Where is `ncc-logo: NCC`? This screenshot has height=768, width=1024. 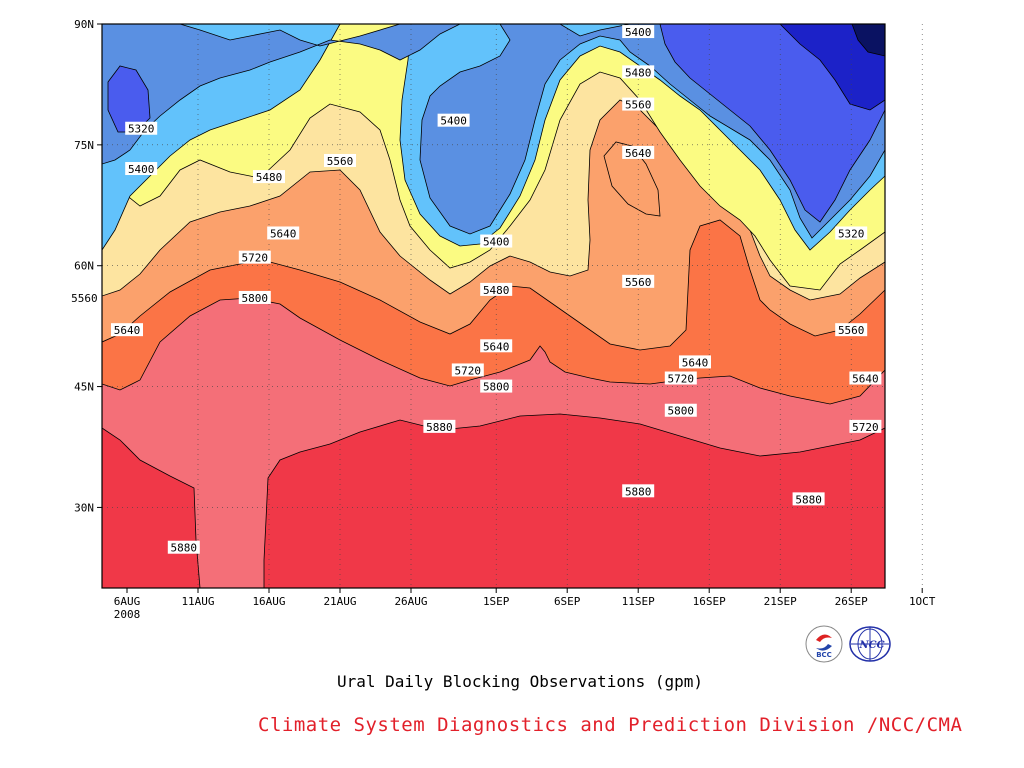 ncc-logo: NCC is located at coordinates (870, 644).